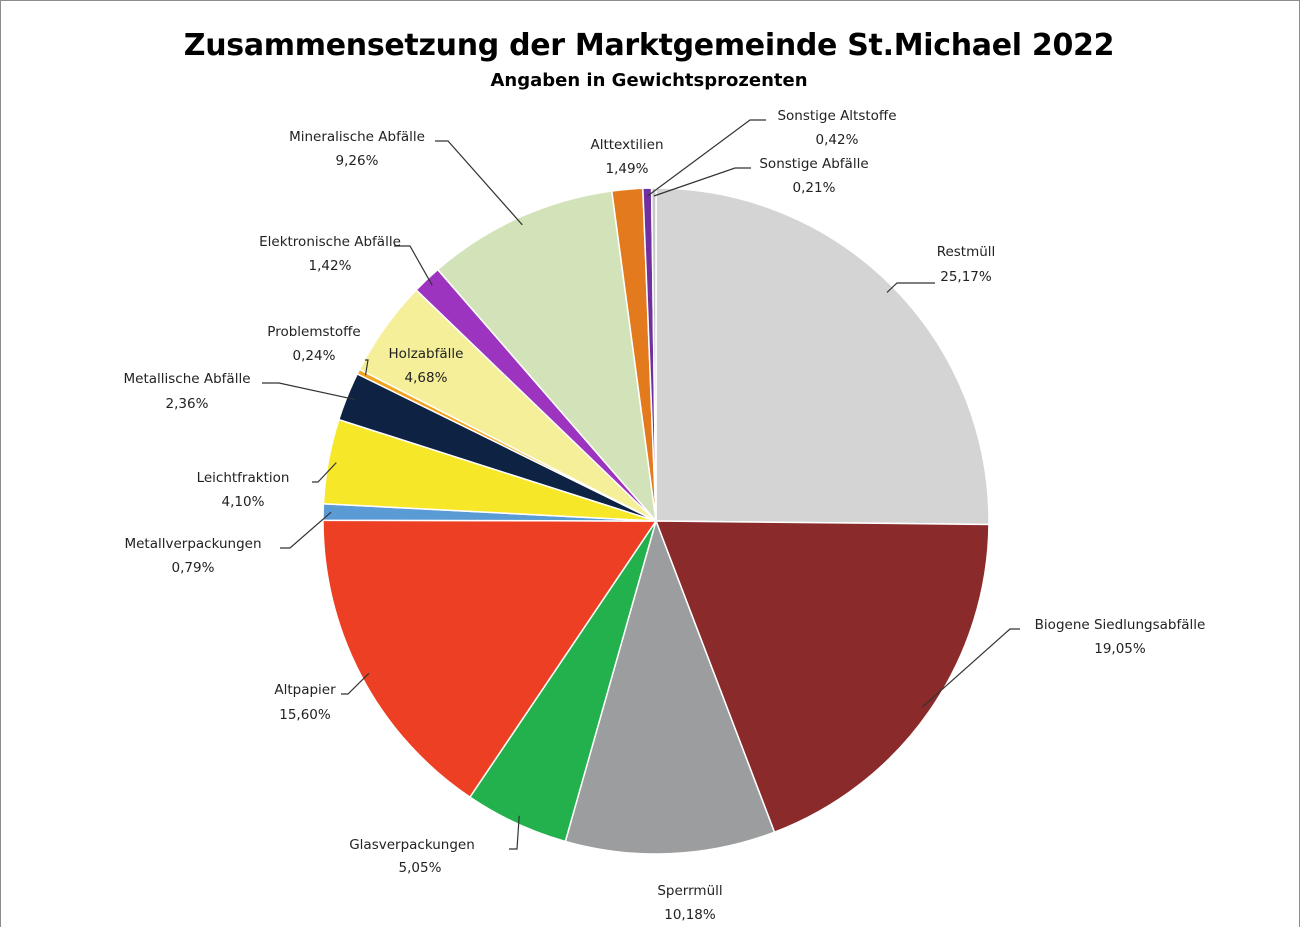  What do you see at coordinates (420, 868) in the screenshot?
I see `slice-label-value: 5,05%` at bounding box center [420, 868].